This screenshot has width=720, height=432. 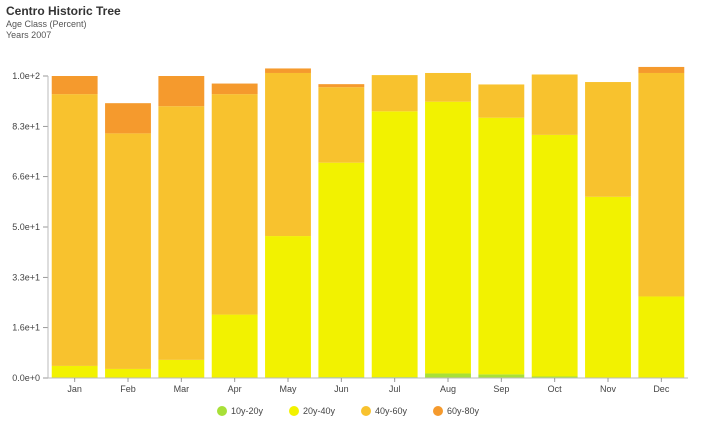 I want to click on chart-note: Years 2007, so click(x=29, y=35).